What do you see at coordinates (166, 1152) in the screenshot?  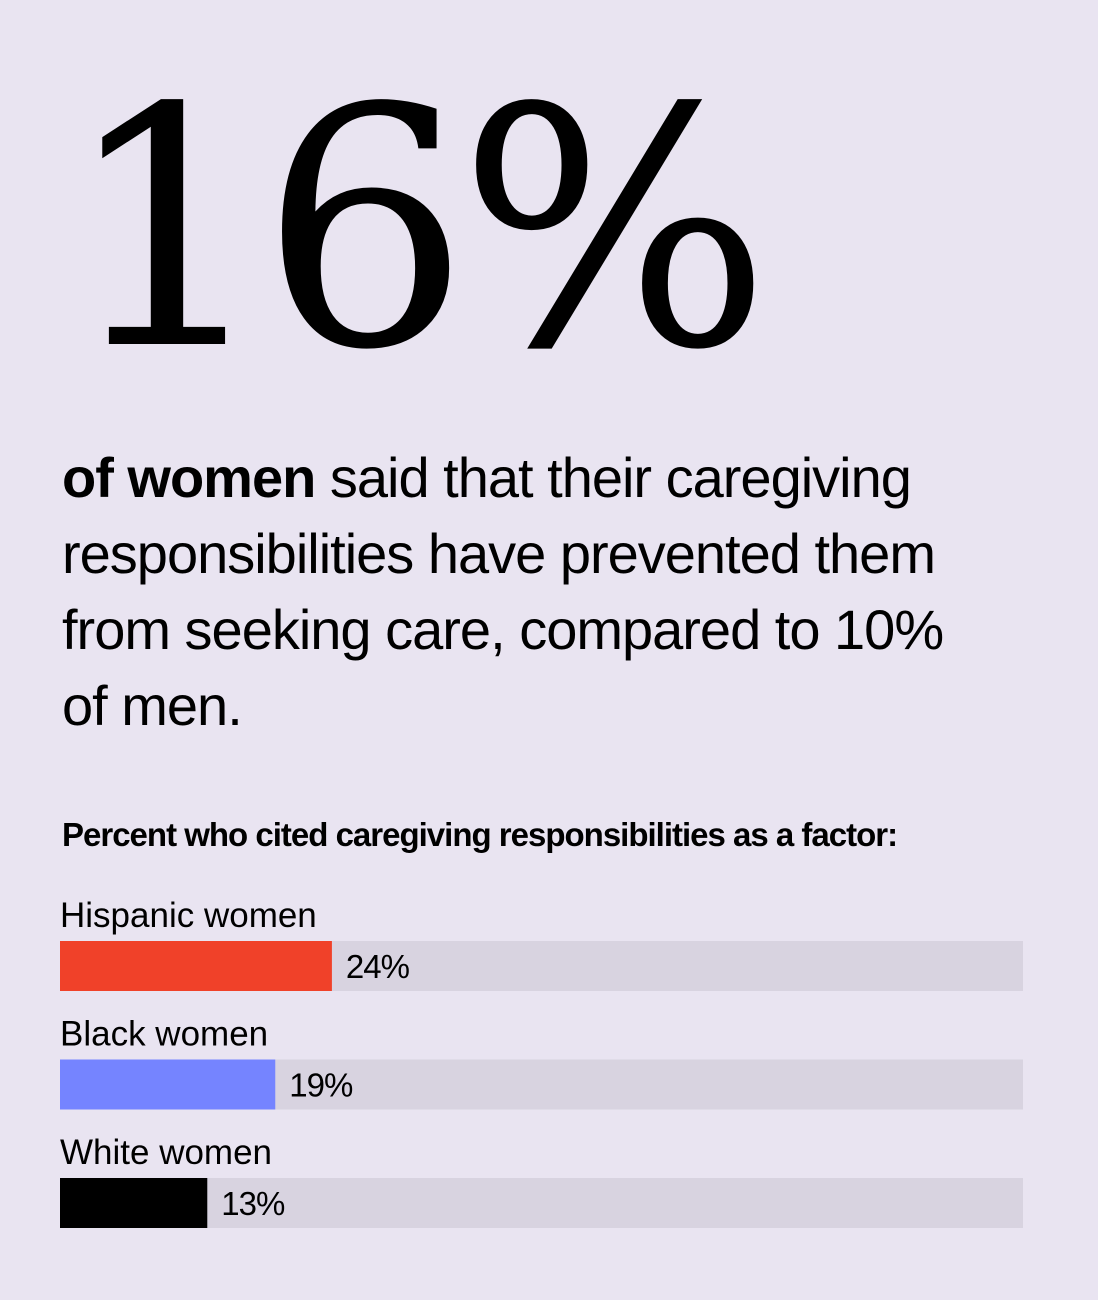 I see `category-label-white-women: White women` at bounding box center [166, 1152].